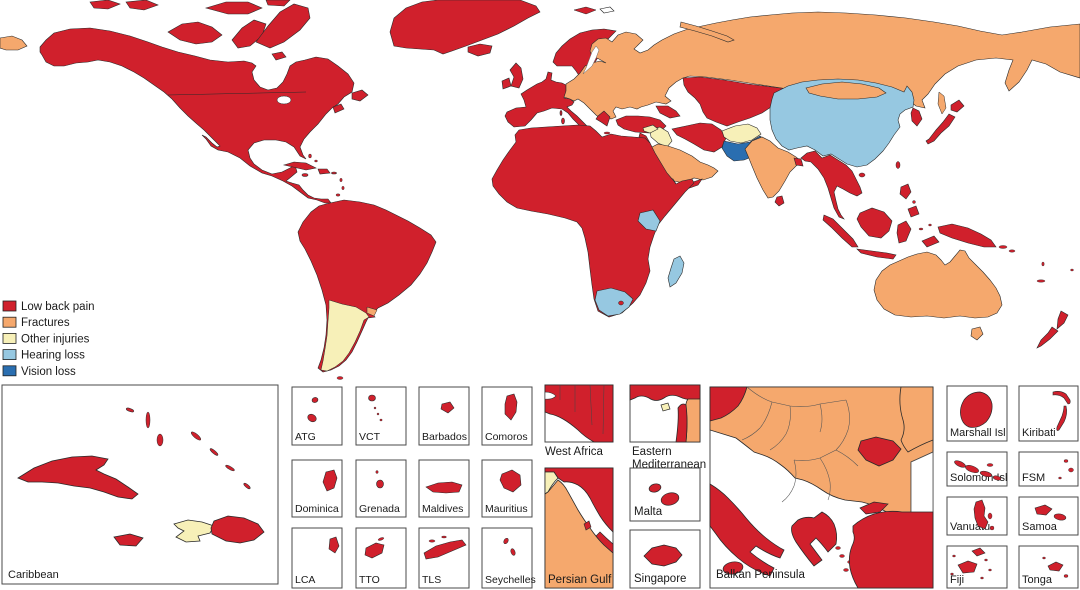 The width and height of the screenshot is (1080, 590). I want to click on svg-text: Marshall Isl, so click(978, 433).